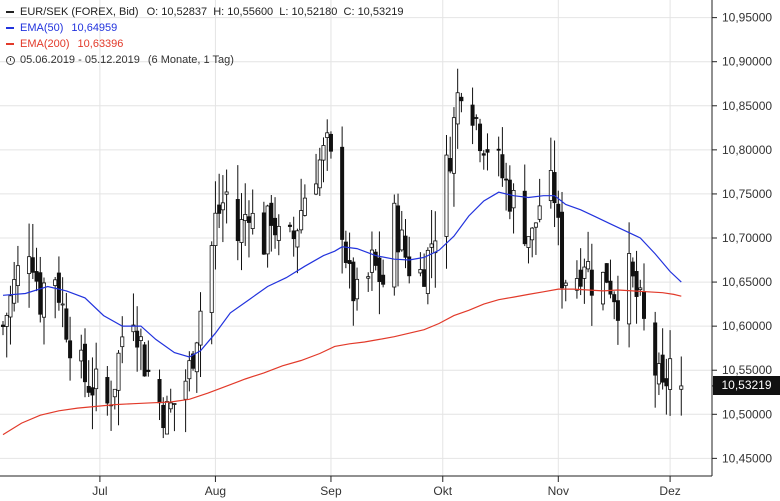 The height and width of the screenshot is (501, 780). Describe the element at coordinates (10, 12) in the screenshot. I see `instrument-swatch` at that location.